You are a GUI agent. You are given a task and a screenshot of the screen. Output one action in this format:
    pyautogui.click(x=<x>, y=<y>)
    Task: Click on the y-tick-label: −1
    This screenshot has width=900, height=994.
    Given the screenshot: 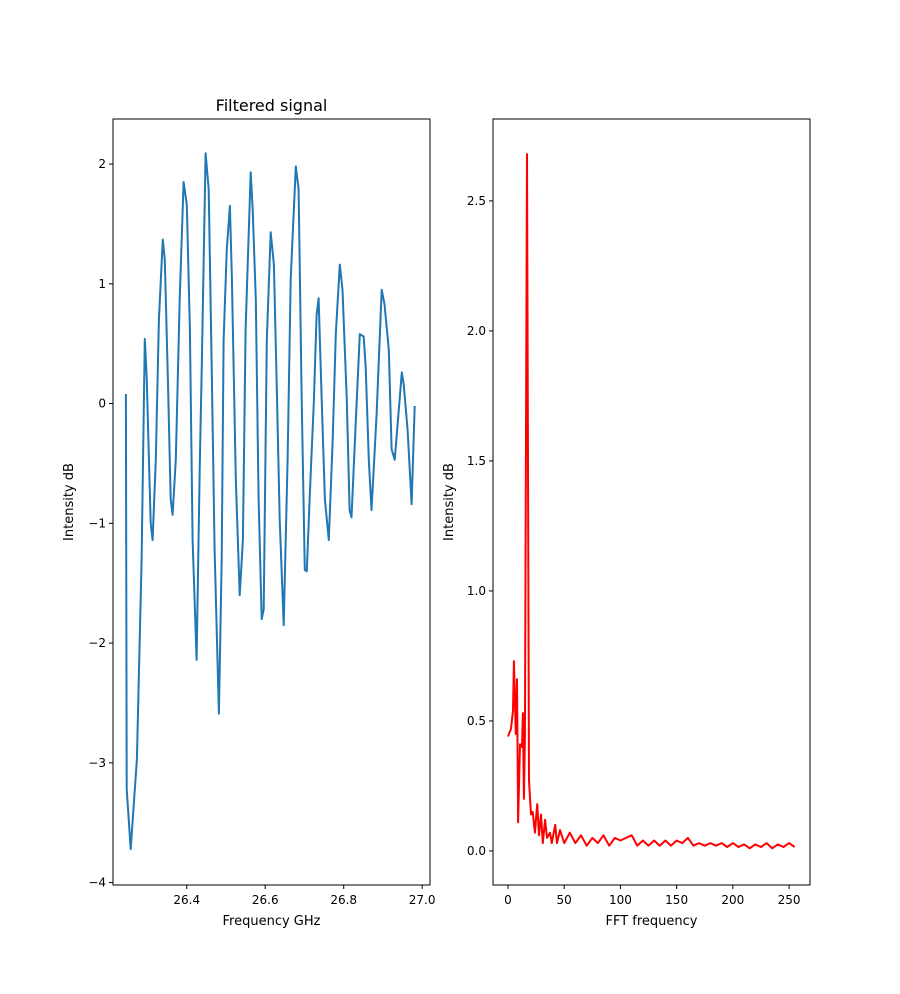 What is the action you would take?
    pyautogui.click(x=97, y=523)
    